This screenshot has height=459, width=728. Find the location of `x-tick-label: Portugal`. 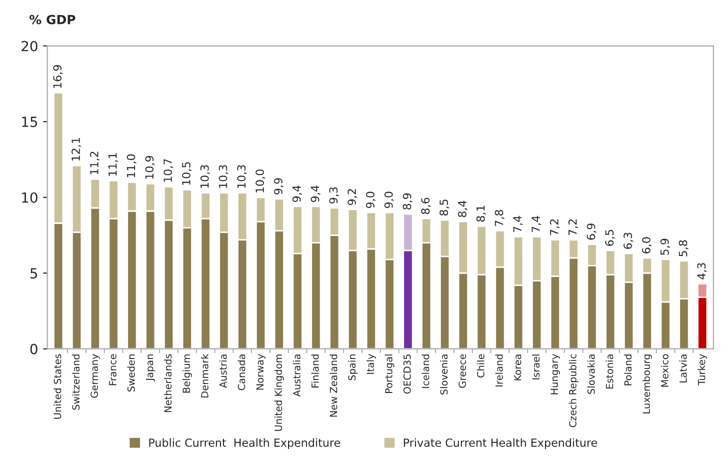

x-tick-label: Portugal is located at coordinates (389, 374).